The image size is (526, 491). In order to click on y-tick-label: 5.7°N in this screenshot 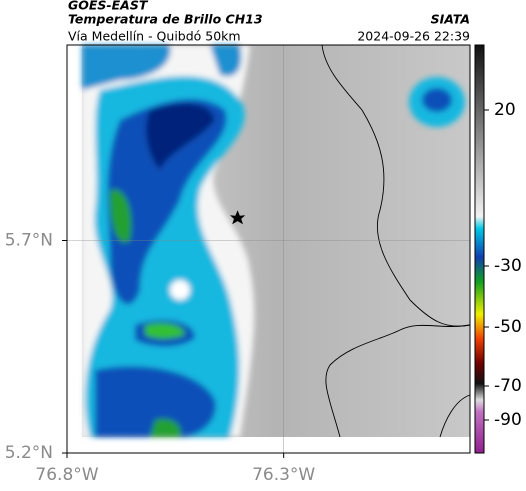, I will do `click(29, 241)`.